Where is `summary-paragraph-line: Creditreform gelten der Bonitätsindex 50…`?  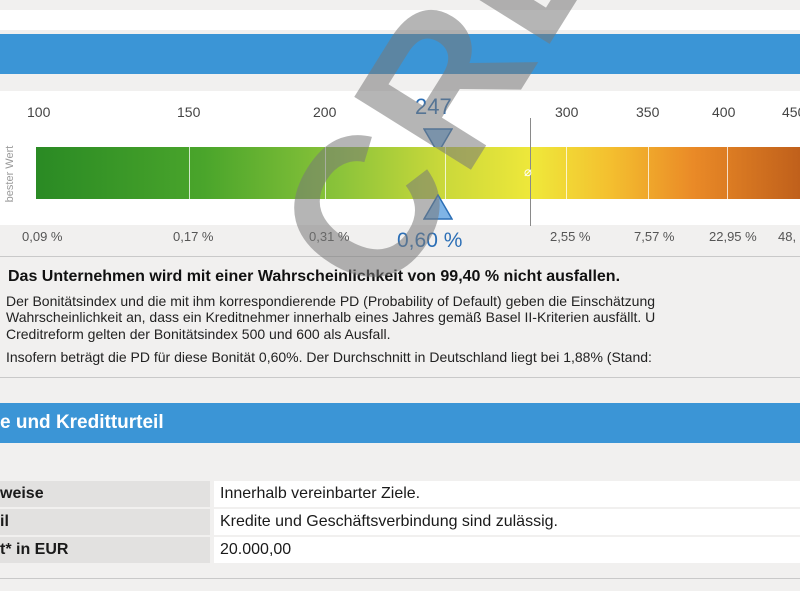 summary-paragraph-line: Creditreform gelten der Bonitätsindex 50… is located at coordinates (198, 334).